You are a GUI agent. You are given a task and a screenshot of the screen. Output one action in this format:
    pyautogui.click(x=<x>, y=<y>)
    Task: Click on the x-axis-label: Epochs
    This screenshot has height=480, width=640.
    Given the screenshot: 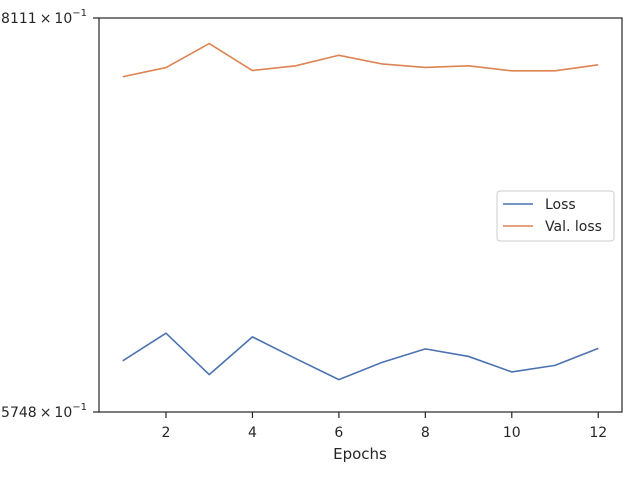 What is the action you would take?
    pyautogui.click(x=360, y=454)
    